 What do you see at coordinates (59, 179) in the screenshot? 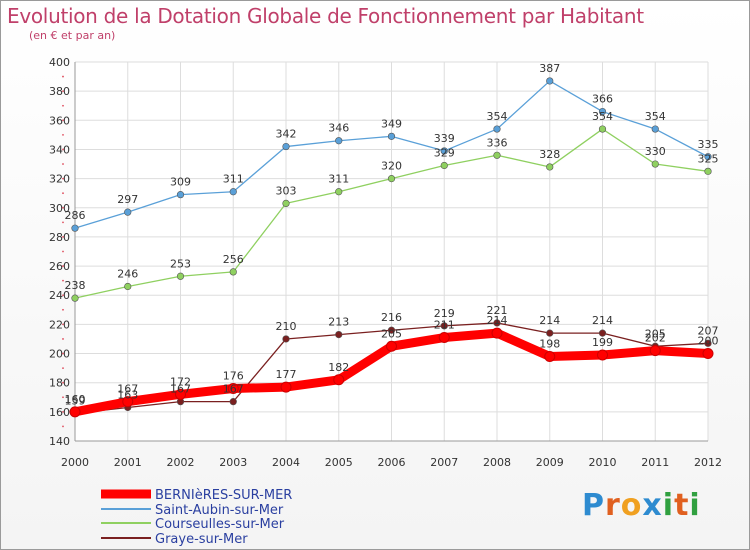
I see `y-tick-label: 320` at bounding box center [59, 179].